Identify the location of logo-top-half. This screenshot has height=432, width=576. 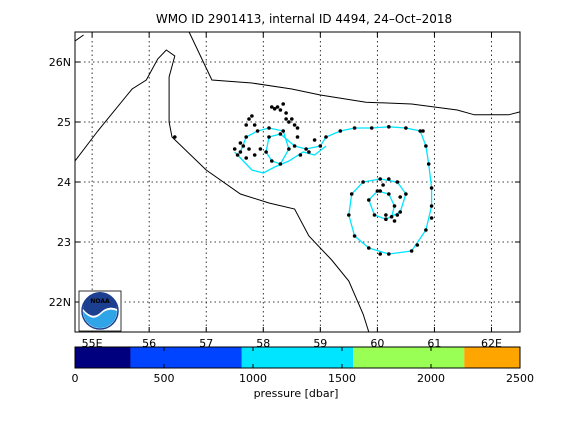
(100, 304).